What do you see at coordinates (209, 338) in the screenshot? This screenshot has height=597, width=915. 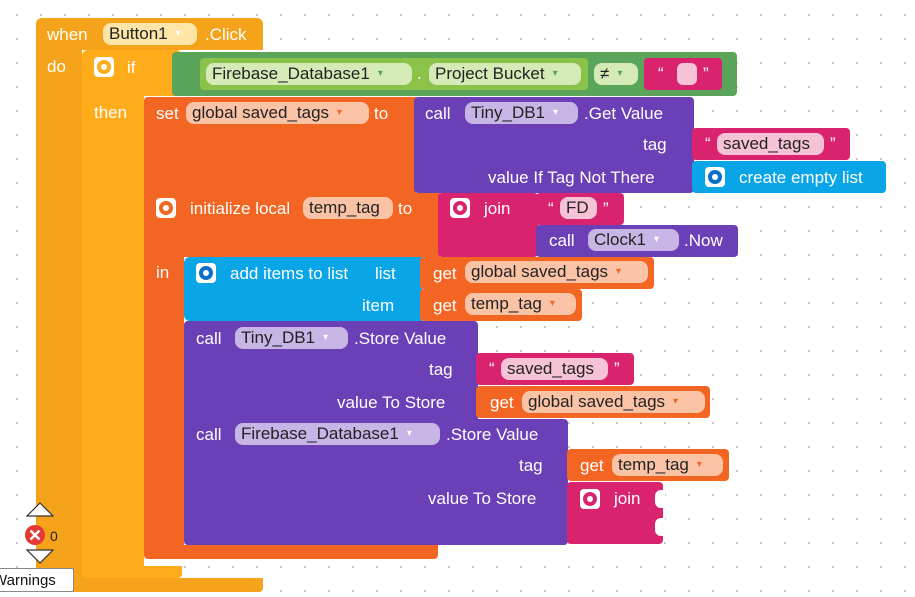 I see `store-call-label: call` at bounding box center [209, 338].